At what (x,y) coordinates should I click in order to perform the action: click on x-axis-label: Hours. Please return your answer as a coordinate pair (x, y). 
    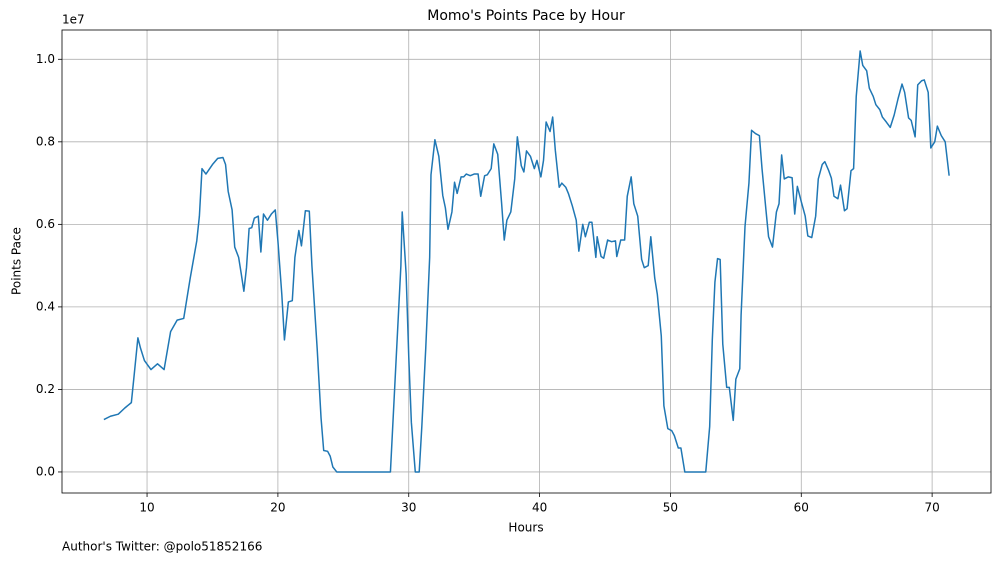
    Looking at the image, I should click on (525, 528).